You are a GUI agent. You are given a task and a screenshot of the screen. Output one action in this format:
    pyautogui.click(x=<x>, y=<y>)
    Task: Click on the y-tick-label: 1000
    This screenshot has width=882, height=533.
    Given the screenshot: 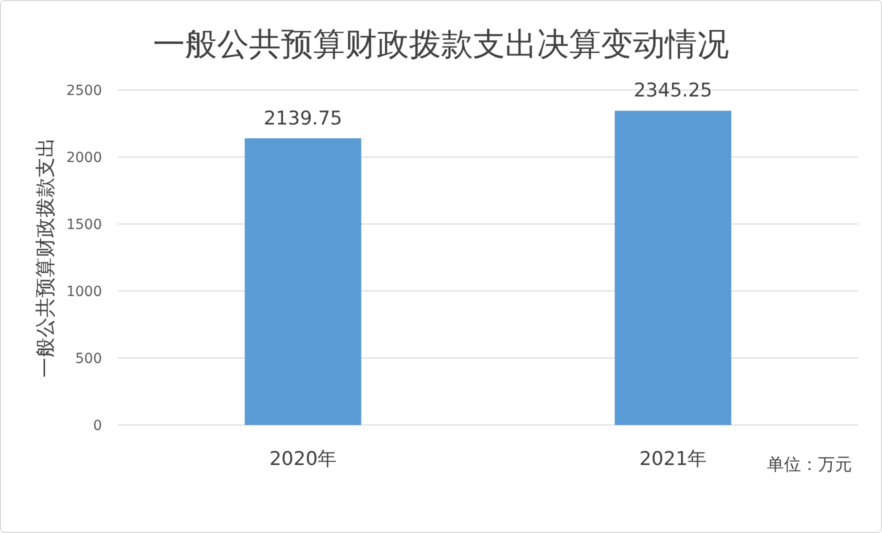 What is the action you would take?
    pyautogui.click(x=84, y=292)
    